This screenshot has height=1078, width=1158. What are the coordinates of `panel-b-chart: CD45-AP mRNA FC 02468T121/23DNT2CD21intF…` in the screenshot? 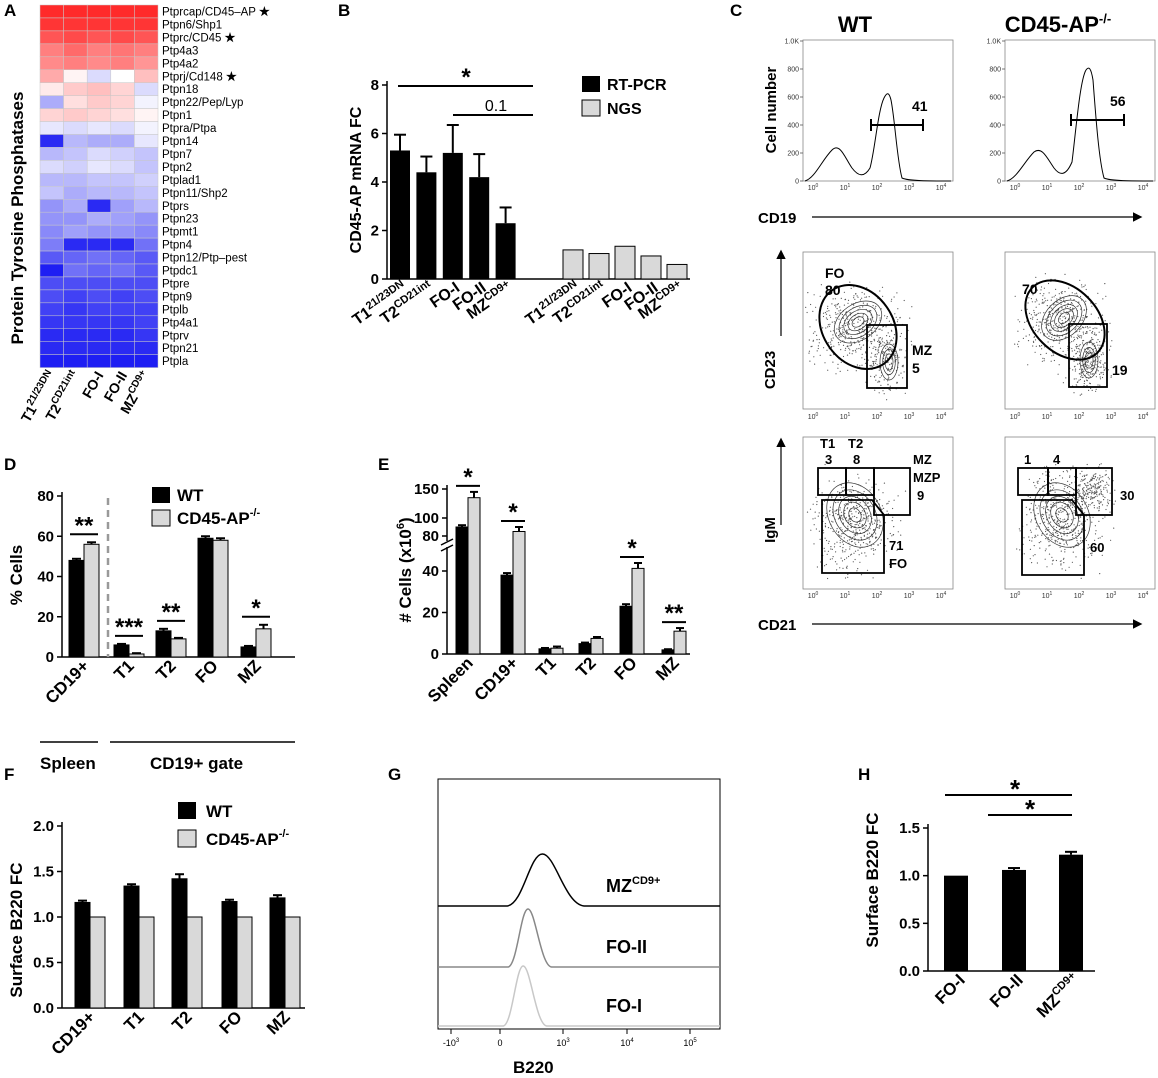 It's located at (519, 196).